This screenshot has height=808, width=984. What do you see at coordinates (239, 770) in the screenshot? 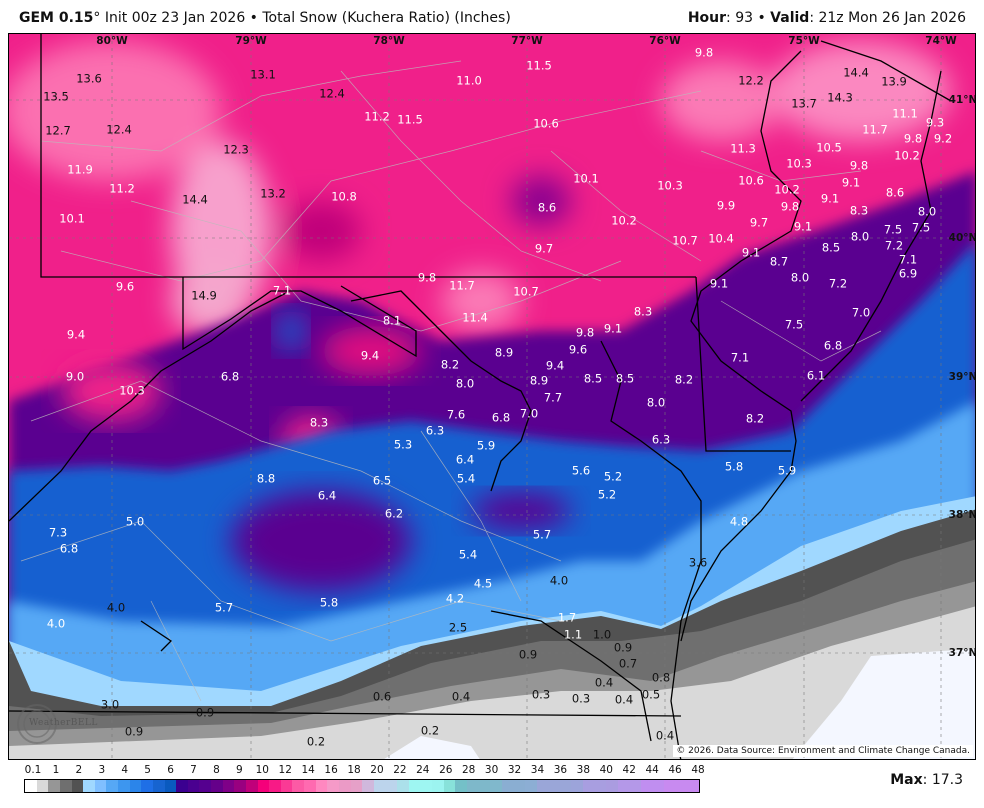
I see `colorbar-tick-label: 9` at bounding box center [239, 770].